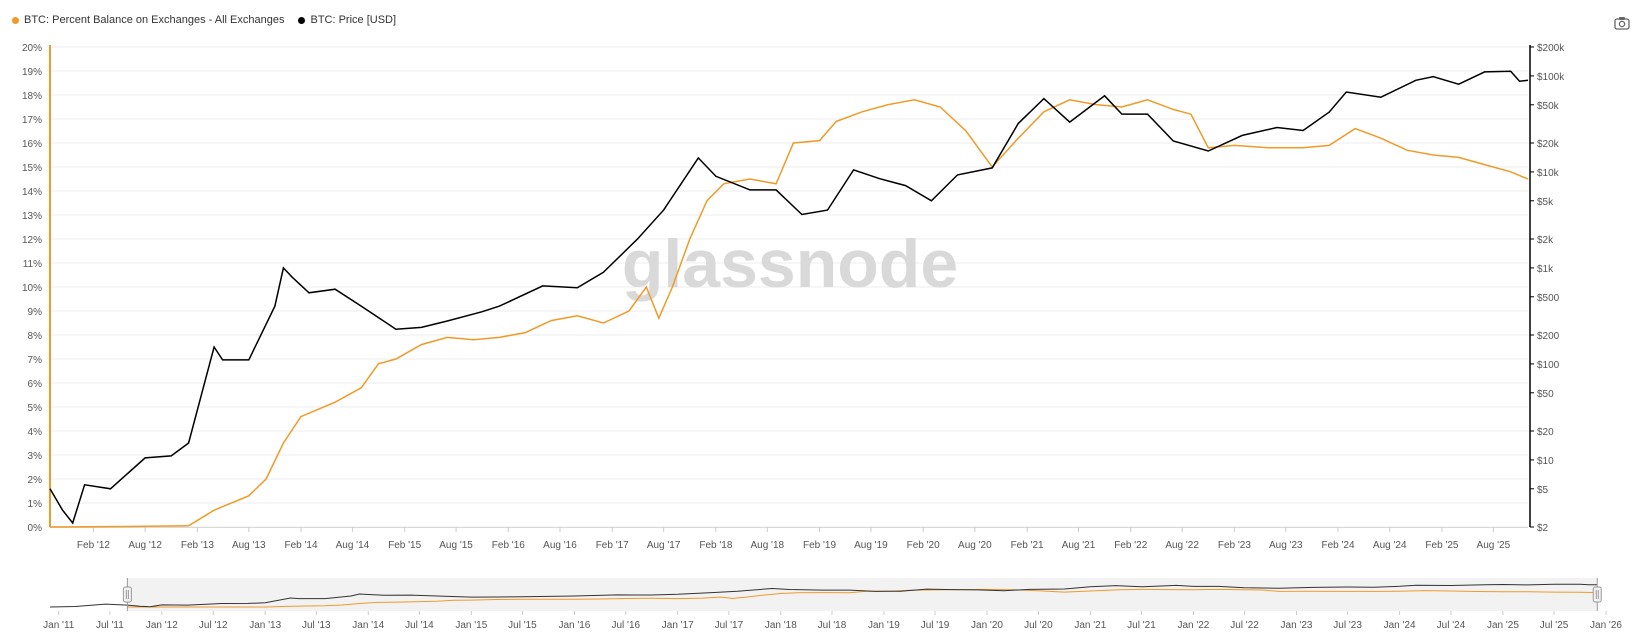  I want to click on legend-dot-balance, so click(15, 20).